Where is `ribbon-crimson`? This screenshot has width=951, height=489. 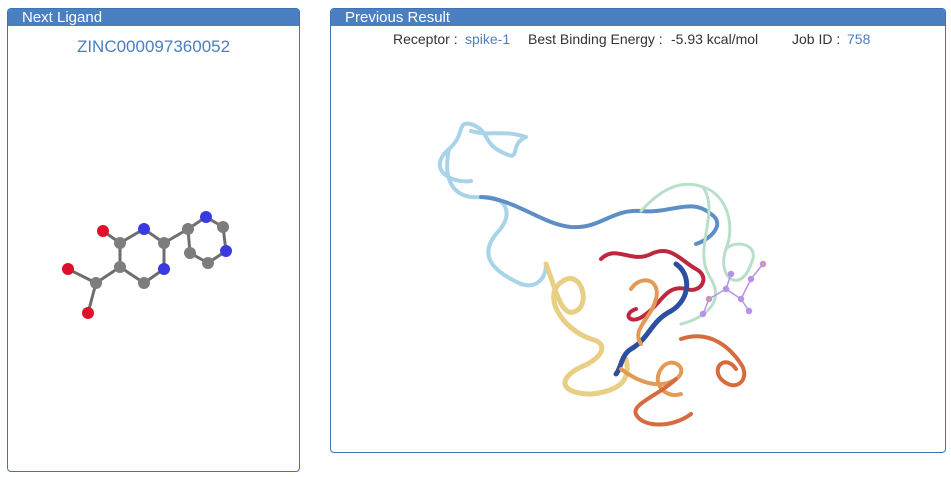 ribbon-crimson is located at coordinates (652, 285).